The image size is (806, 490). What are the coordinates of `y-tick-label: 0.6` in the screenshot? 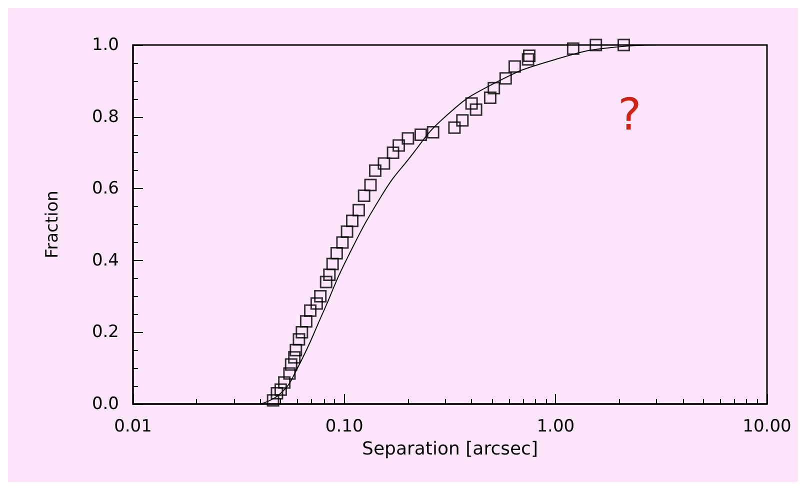 It's located at (105, 188).